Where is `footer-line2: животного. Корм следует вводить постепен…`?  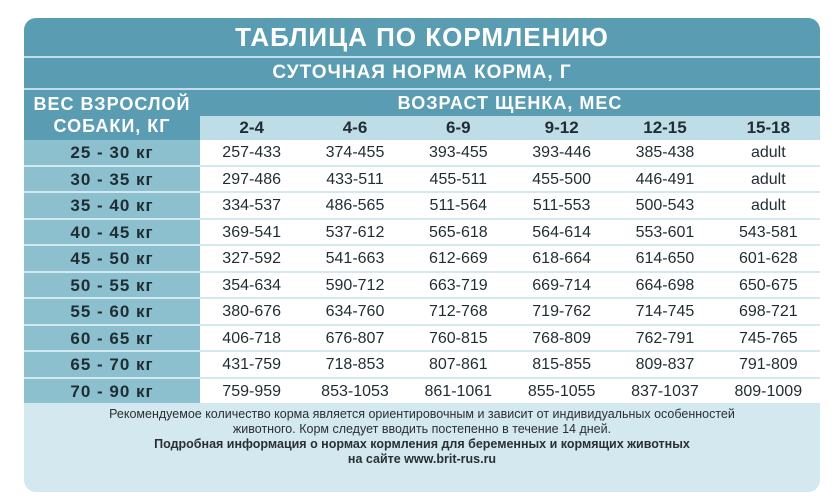
footer-line2: животного. Корм следует вводить постепен… is located at coordinates (422, 429).